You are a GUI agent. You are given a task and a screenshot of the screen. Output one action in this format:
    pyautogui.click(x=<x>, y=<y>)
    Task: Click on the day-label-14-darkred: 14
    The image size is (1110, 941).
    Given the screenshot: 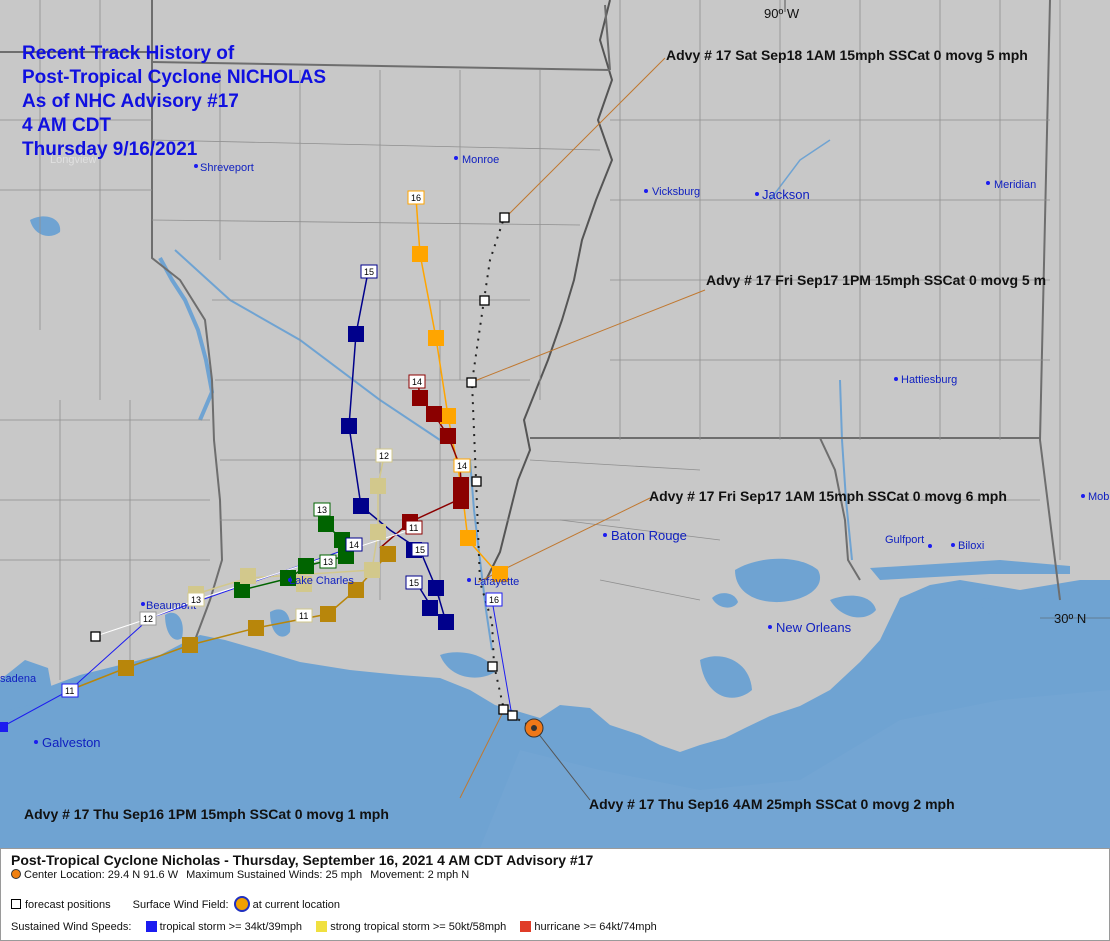 What is the action you would take?
    pyautogui.click(x=417, y=382)
    